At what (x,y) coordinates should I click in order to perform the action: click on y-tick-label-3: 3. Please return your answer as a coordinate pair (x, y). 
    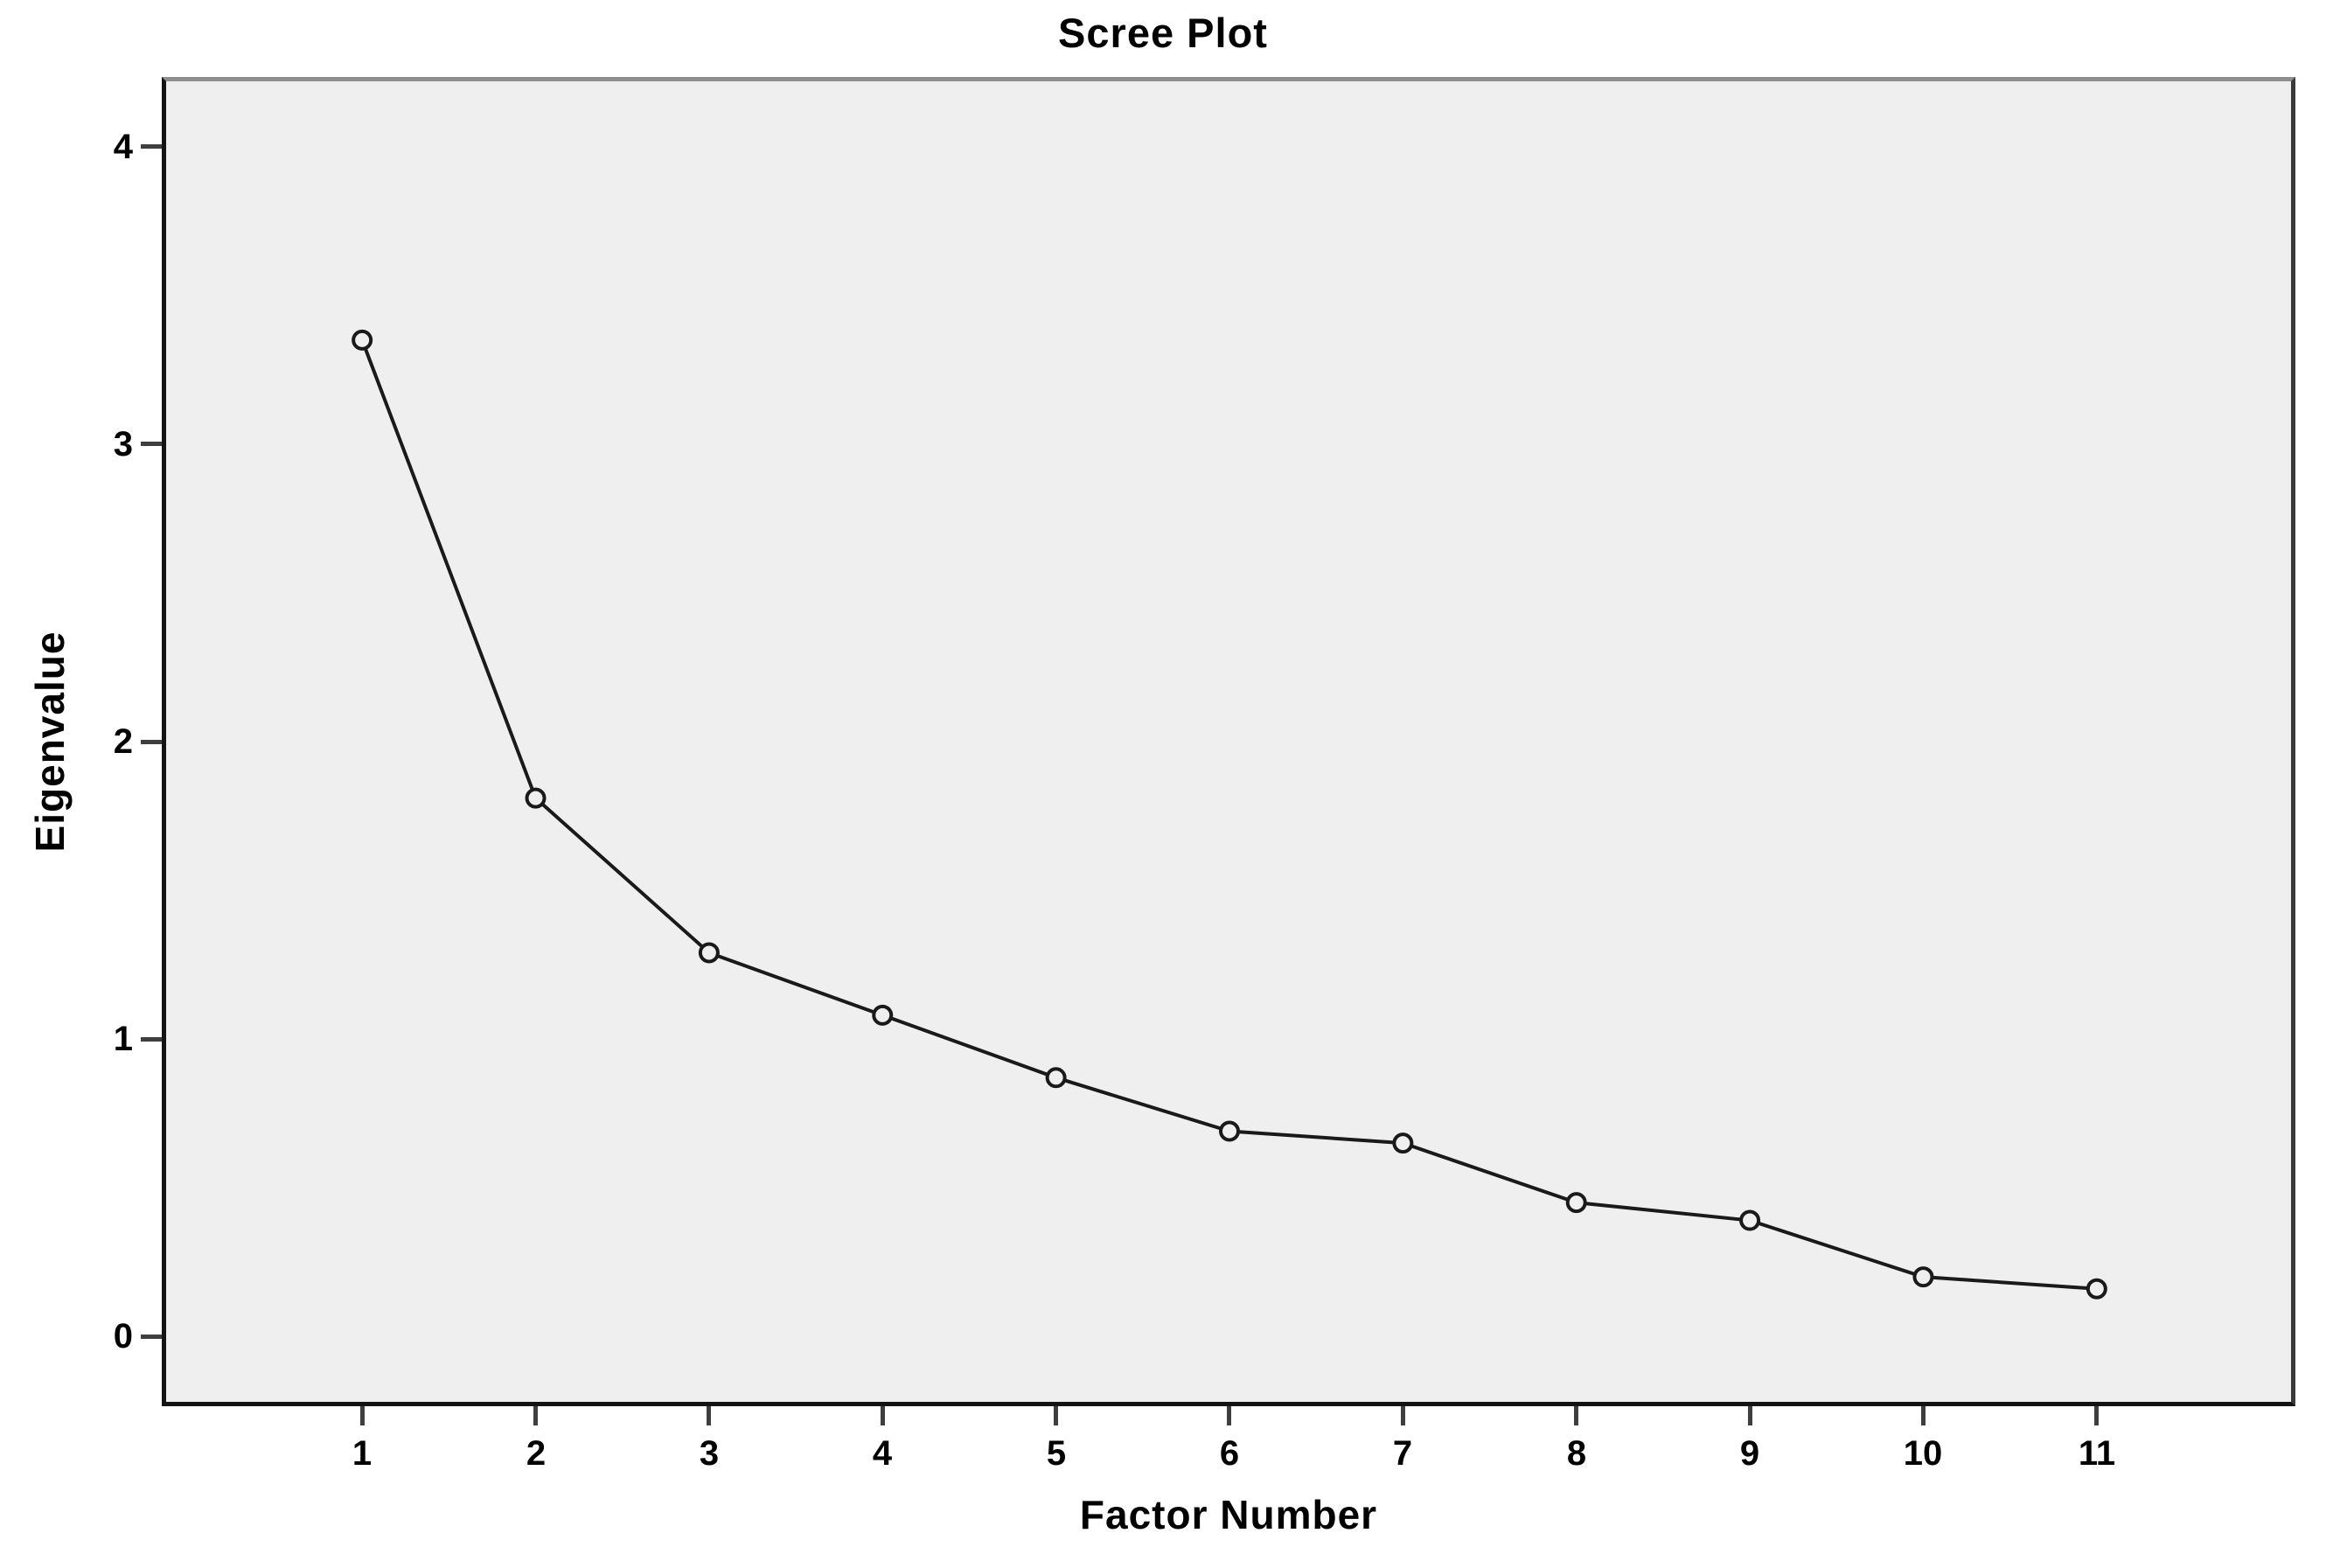
    Looking at the image, I should click on (123, 444).